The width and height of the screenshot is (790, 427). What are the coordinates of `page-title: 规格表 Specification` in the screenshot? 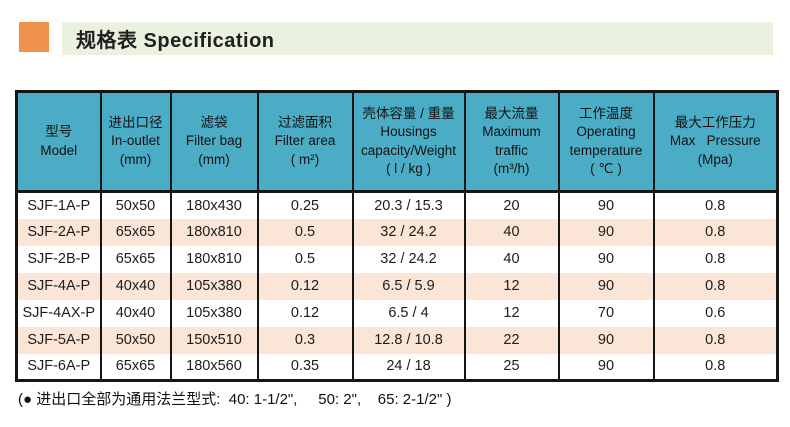 It's located at (175, 41).